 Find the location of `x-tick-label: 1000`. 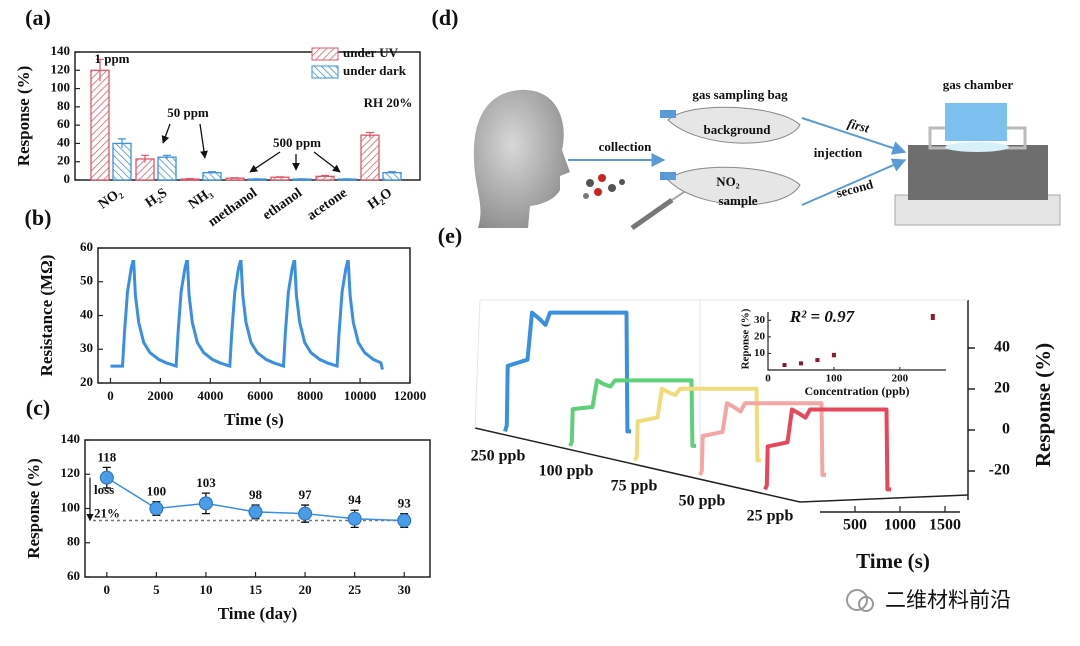

x-tick-label: 1000 is located at coordinates (900, 525).